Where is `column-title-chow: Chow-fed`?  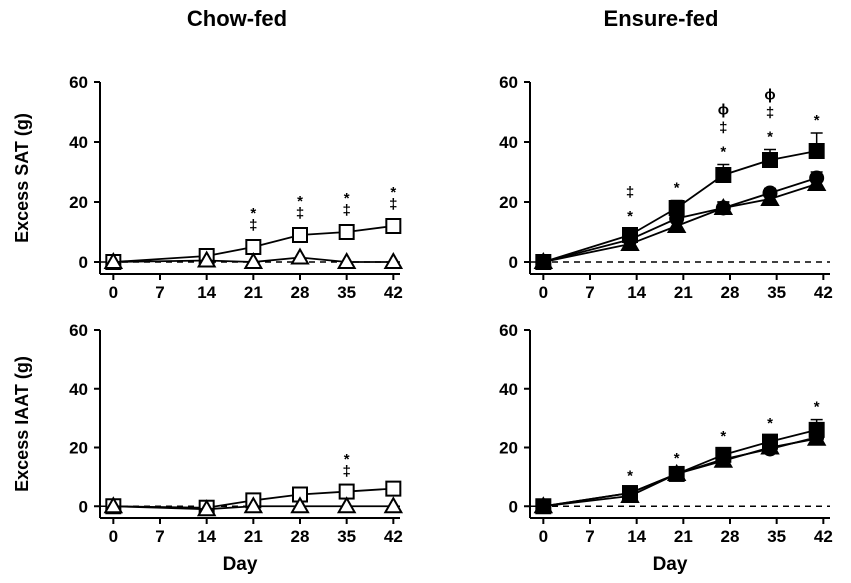 column-title-chow: Chow-fed is located at coordinates (237, 18).